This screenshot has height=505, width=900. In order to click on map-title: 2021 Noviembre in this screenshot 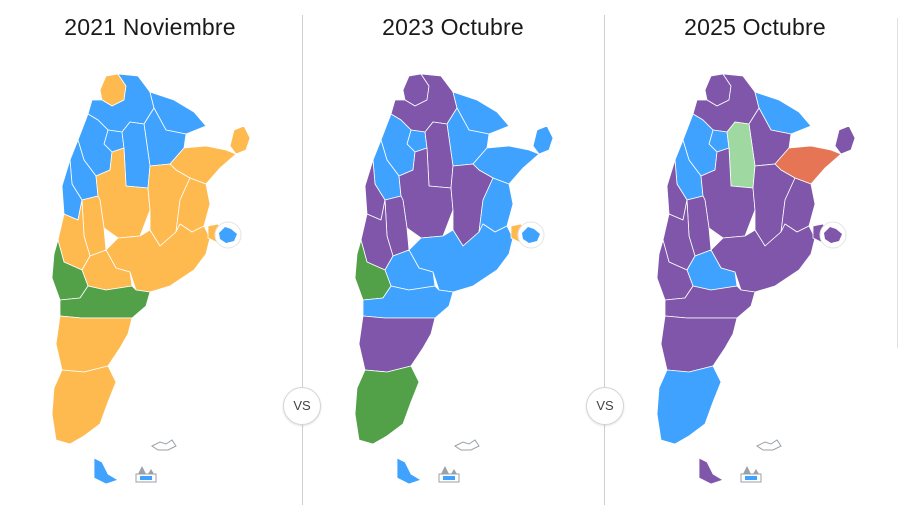, I will do `click(150, 27)`.